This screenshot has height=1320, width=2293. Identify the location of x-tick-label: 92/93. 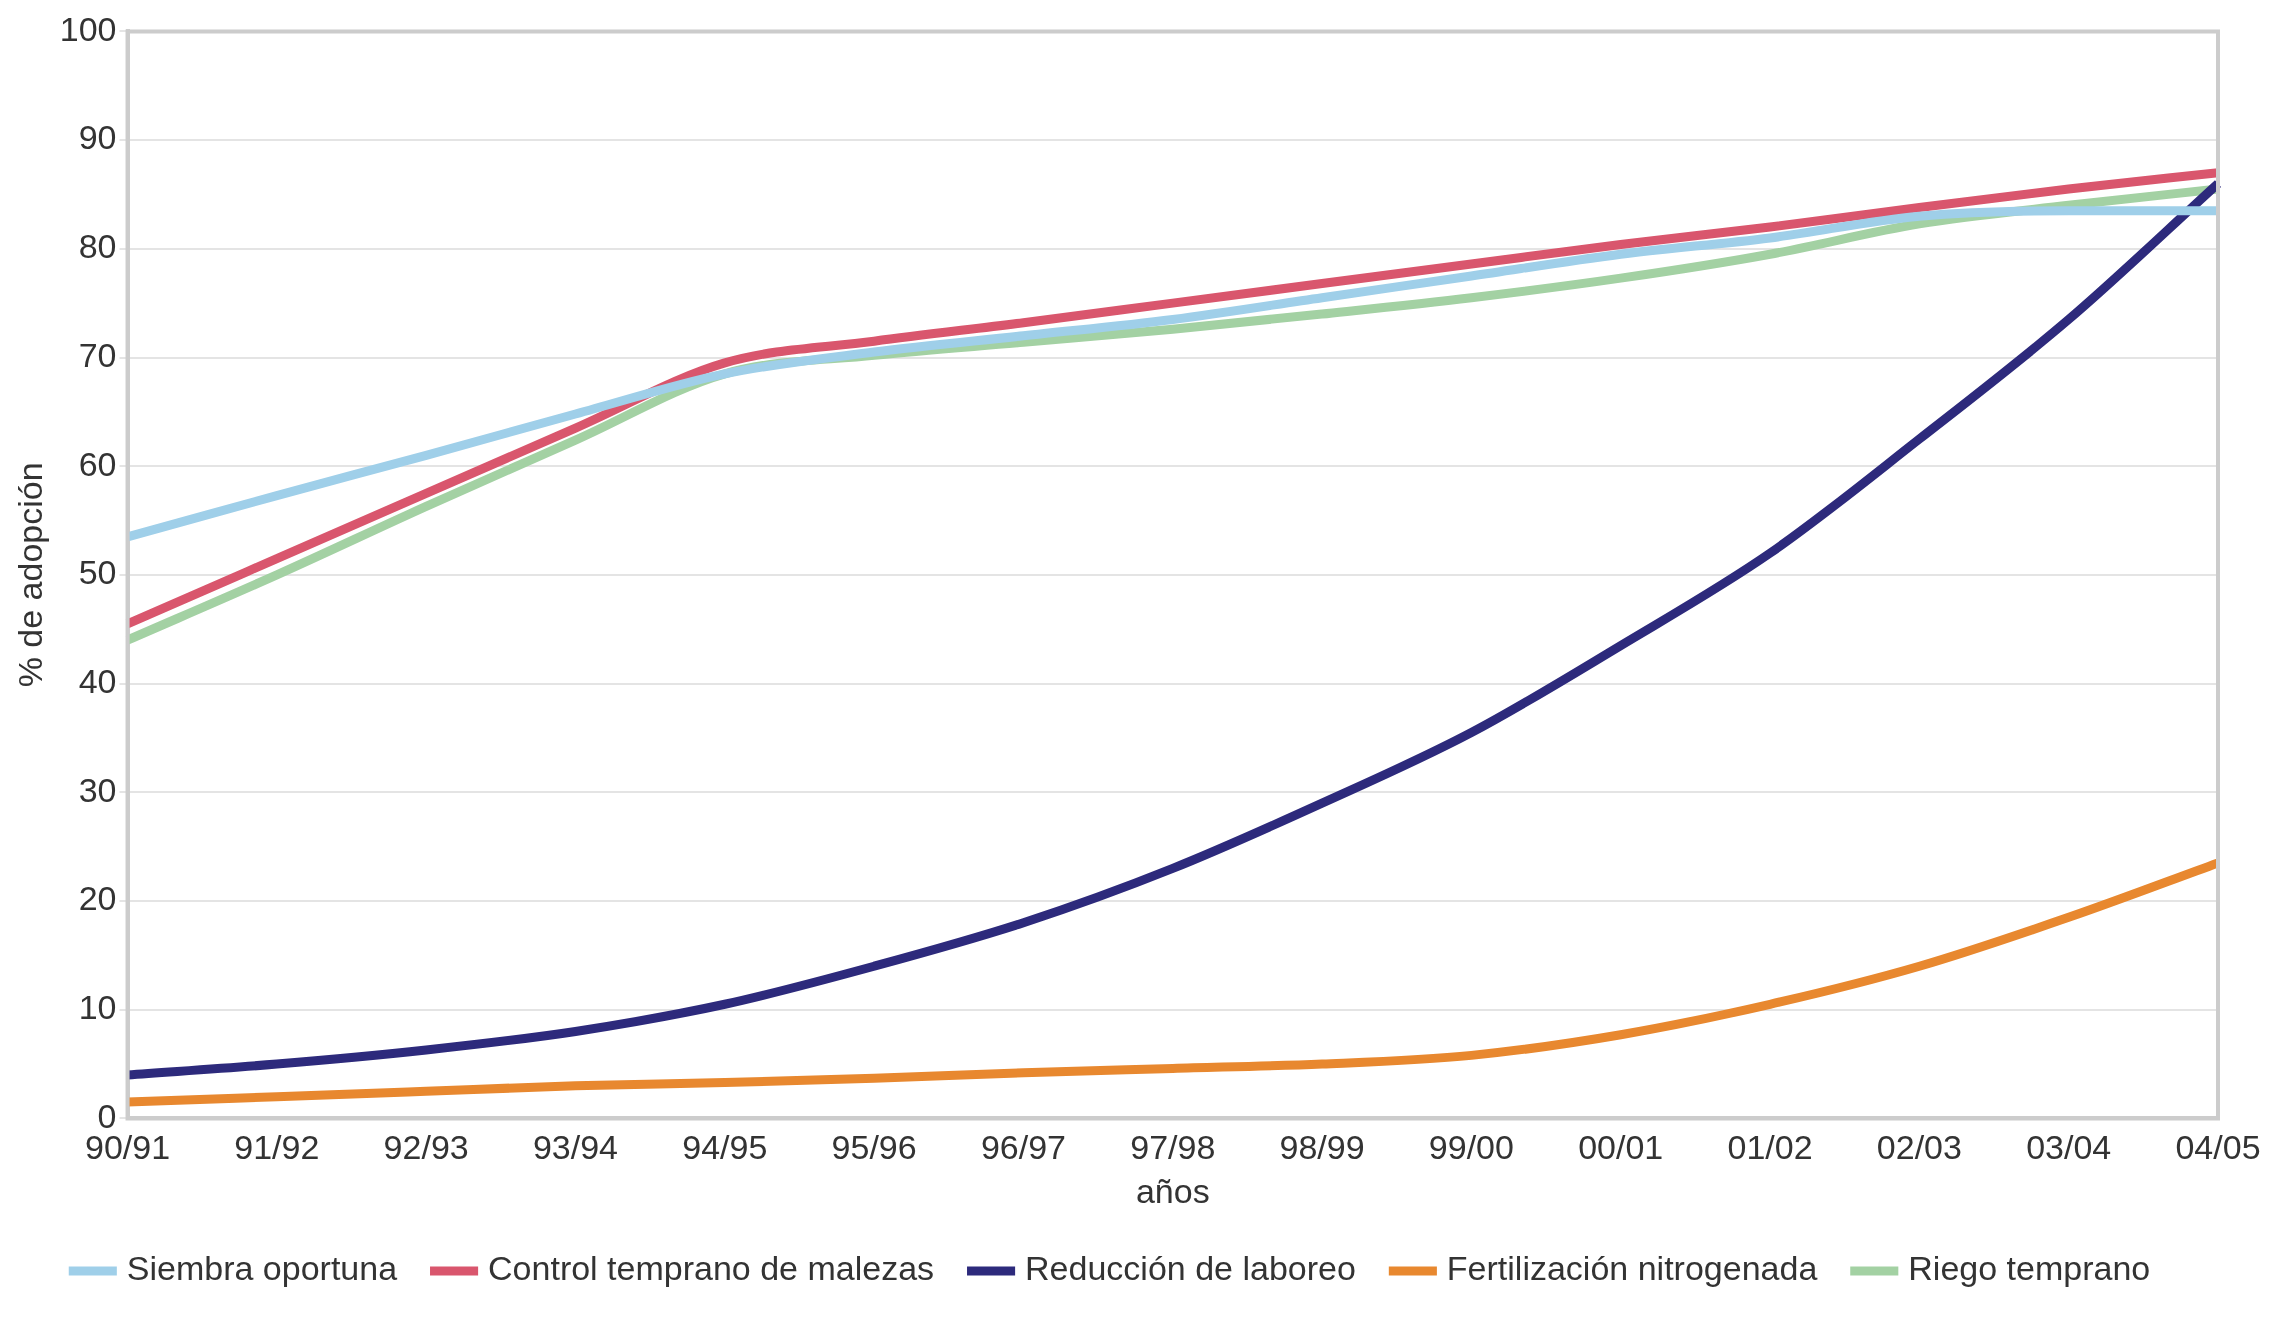
(426, 1147).